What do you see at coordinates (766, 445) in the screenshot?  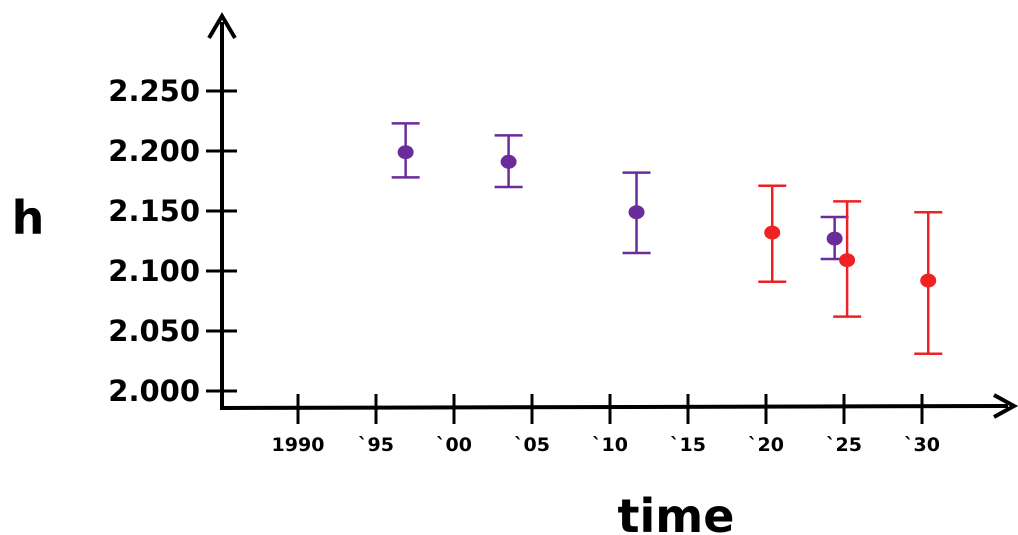 I see `x-tick-label: `20` at bounding box center [766, 445].